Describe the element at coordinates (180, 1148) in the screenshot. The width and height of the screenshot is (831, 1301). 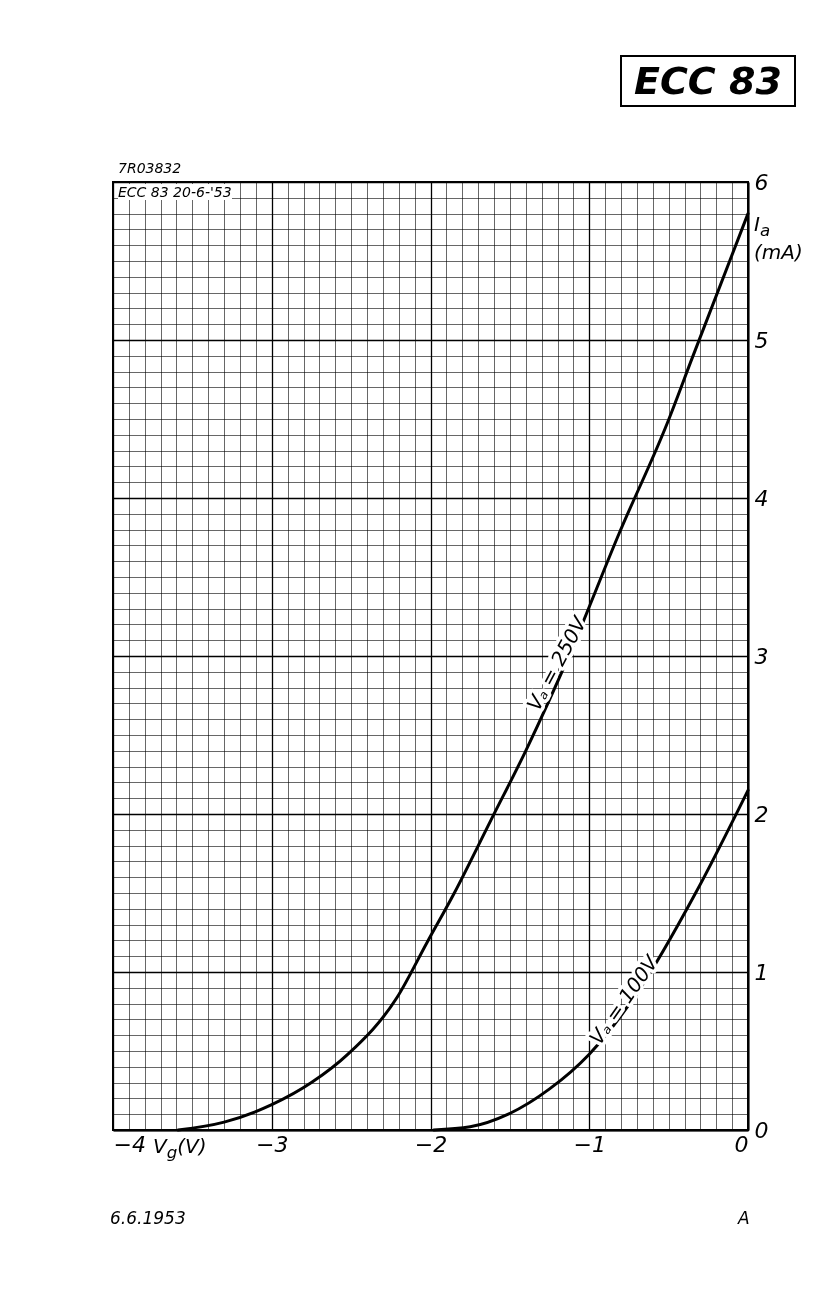
I see `x-axis-title: V$_{g}$(V)` at that location.